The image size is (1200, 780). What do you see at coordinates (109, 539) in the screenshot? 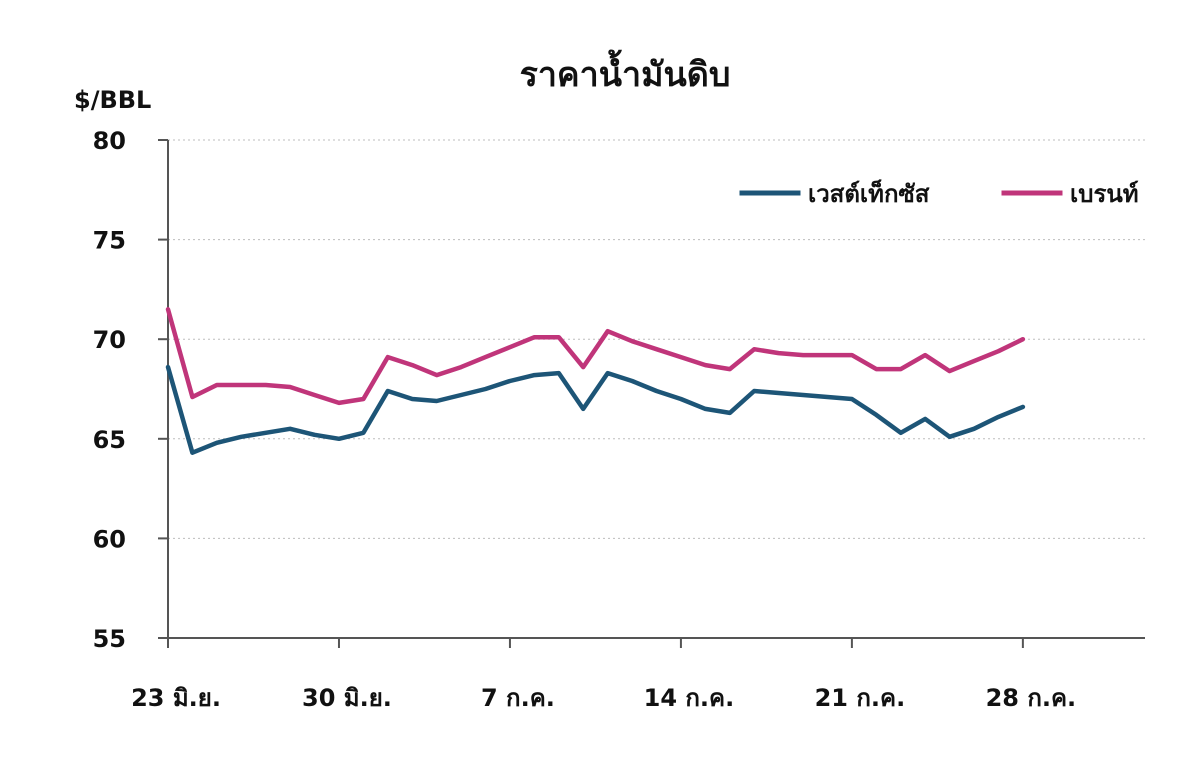
I see `y-tick-label-60: 60` at bounding box center [109, 539].